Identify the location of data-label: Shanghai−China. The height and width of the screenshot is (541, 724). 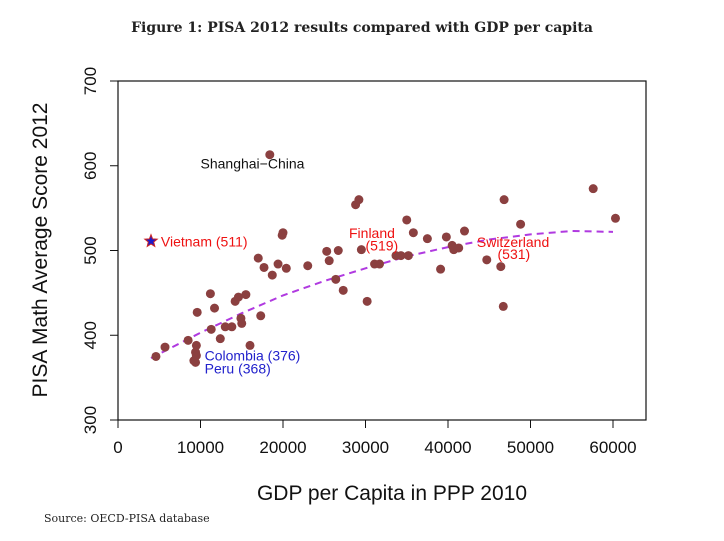
(253, 163).